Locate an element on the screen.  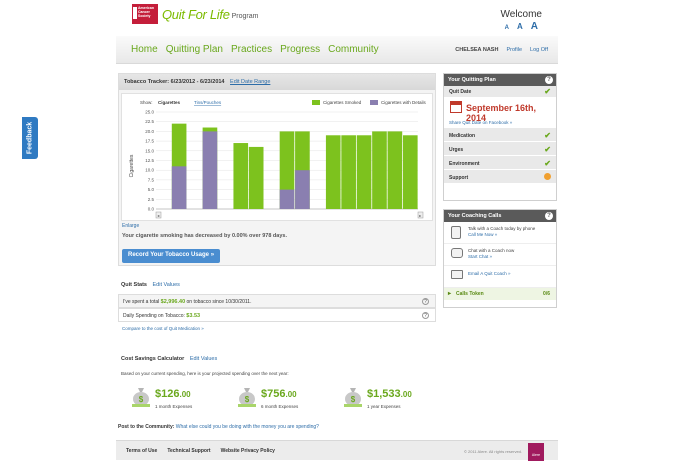
nav-quitting-plan: Quitting Plan is located at coordinates (194, 49).